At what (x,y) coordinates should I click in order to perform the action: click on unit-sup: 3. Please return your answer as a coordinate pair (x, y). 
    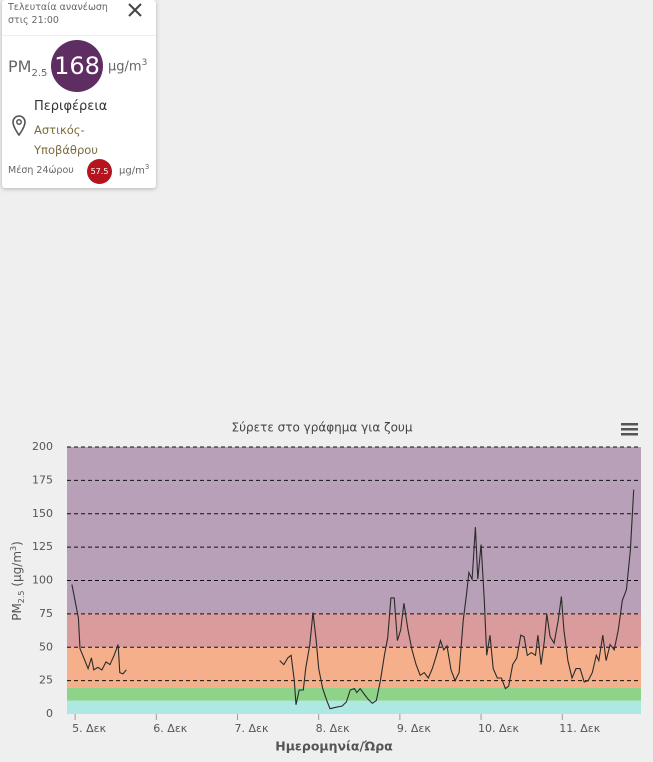
    Looking at the image, I should click on (144, 63).